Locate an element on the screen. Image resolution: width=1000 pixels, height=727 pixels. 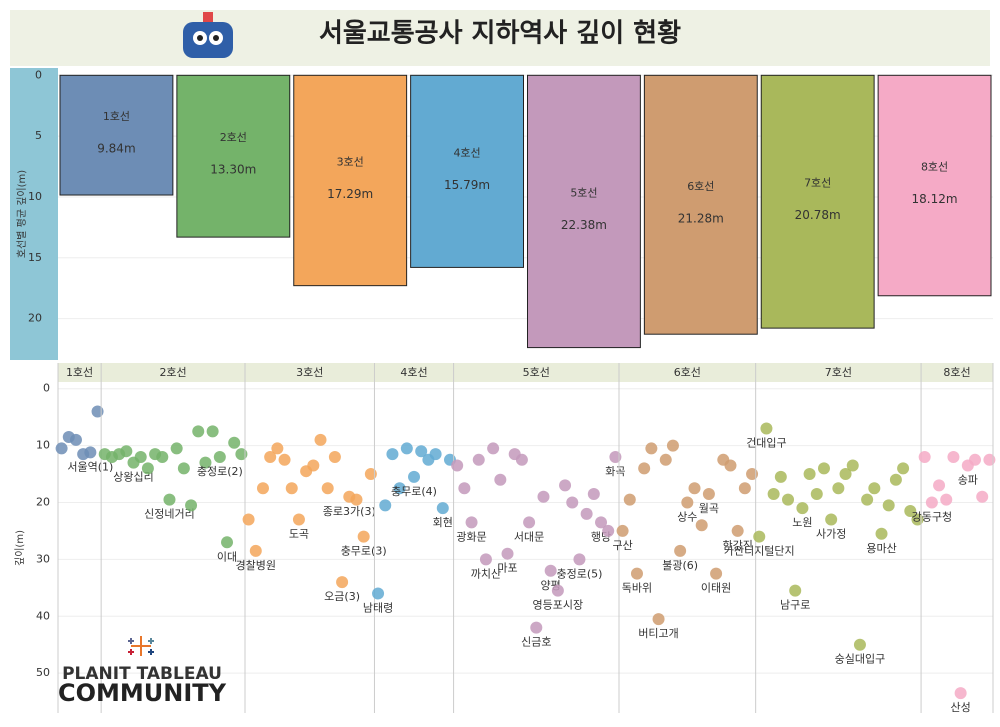
y-axis-title: 호선별 평균 깊이(m) is located at coordinates (22, 214).